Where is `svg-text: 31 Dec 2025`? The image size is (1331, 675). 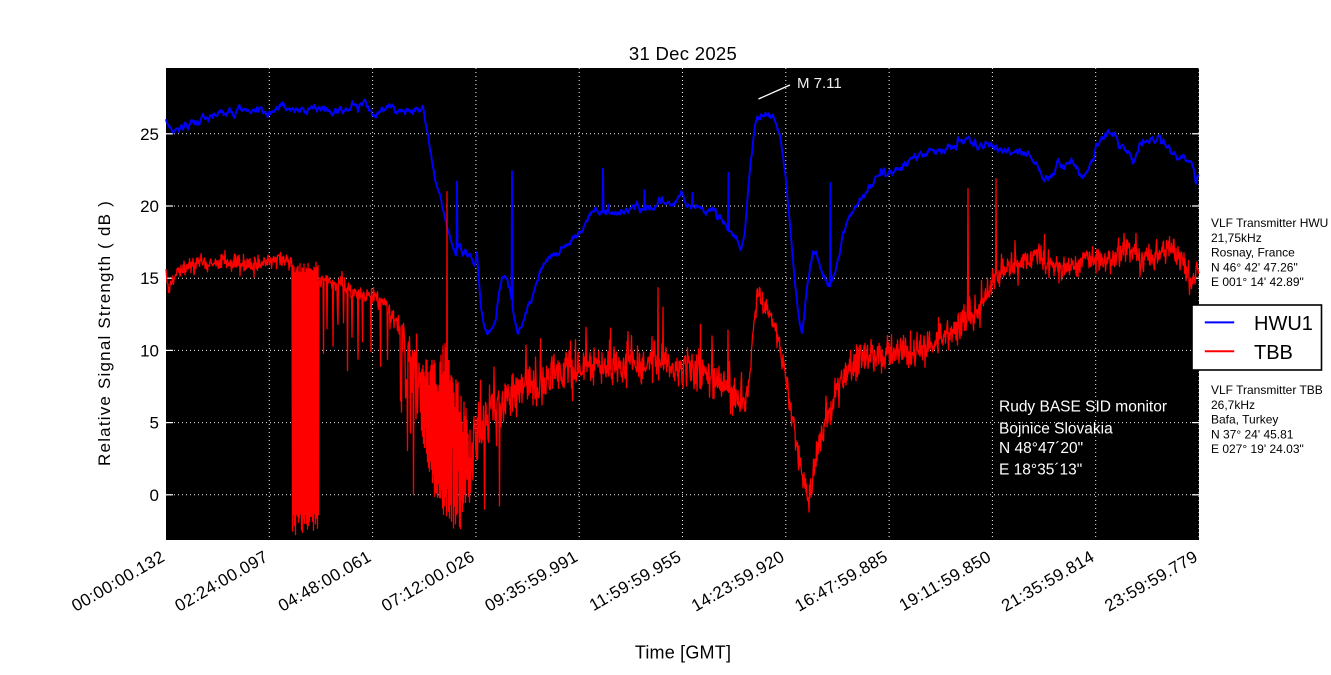 svg-text: 31 Dec 2025 is located at coordinates (683, 53).